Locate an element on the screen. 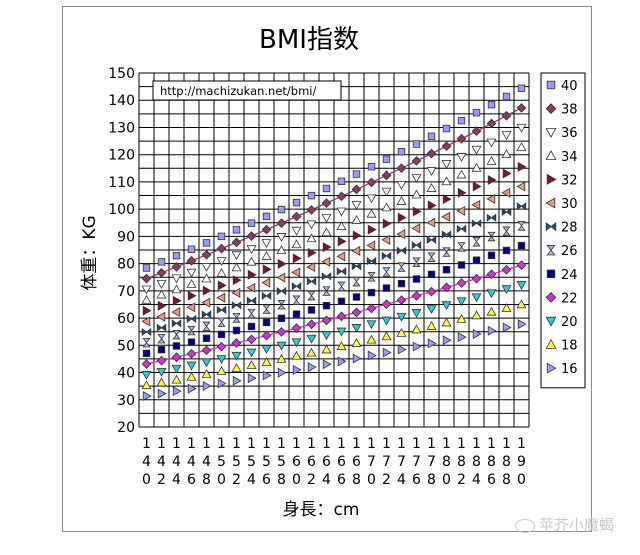 This screenshot has width=640, height=555. legend-label: 34 is located at coordinates (569, 157).